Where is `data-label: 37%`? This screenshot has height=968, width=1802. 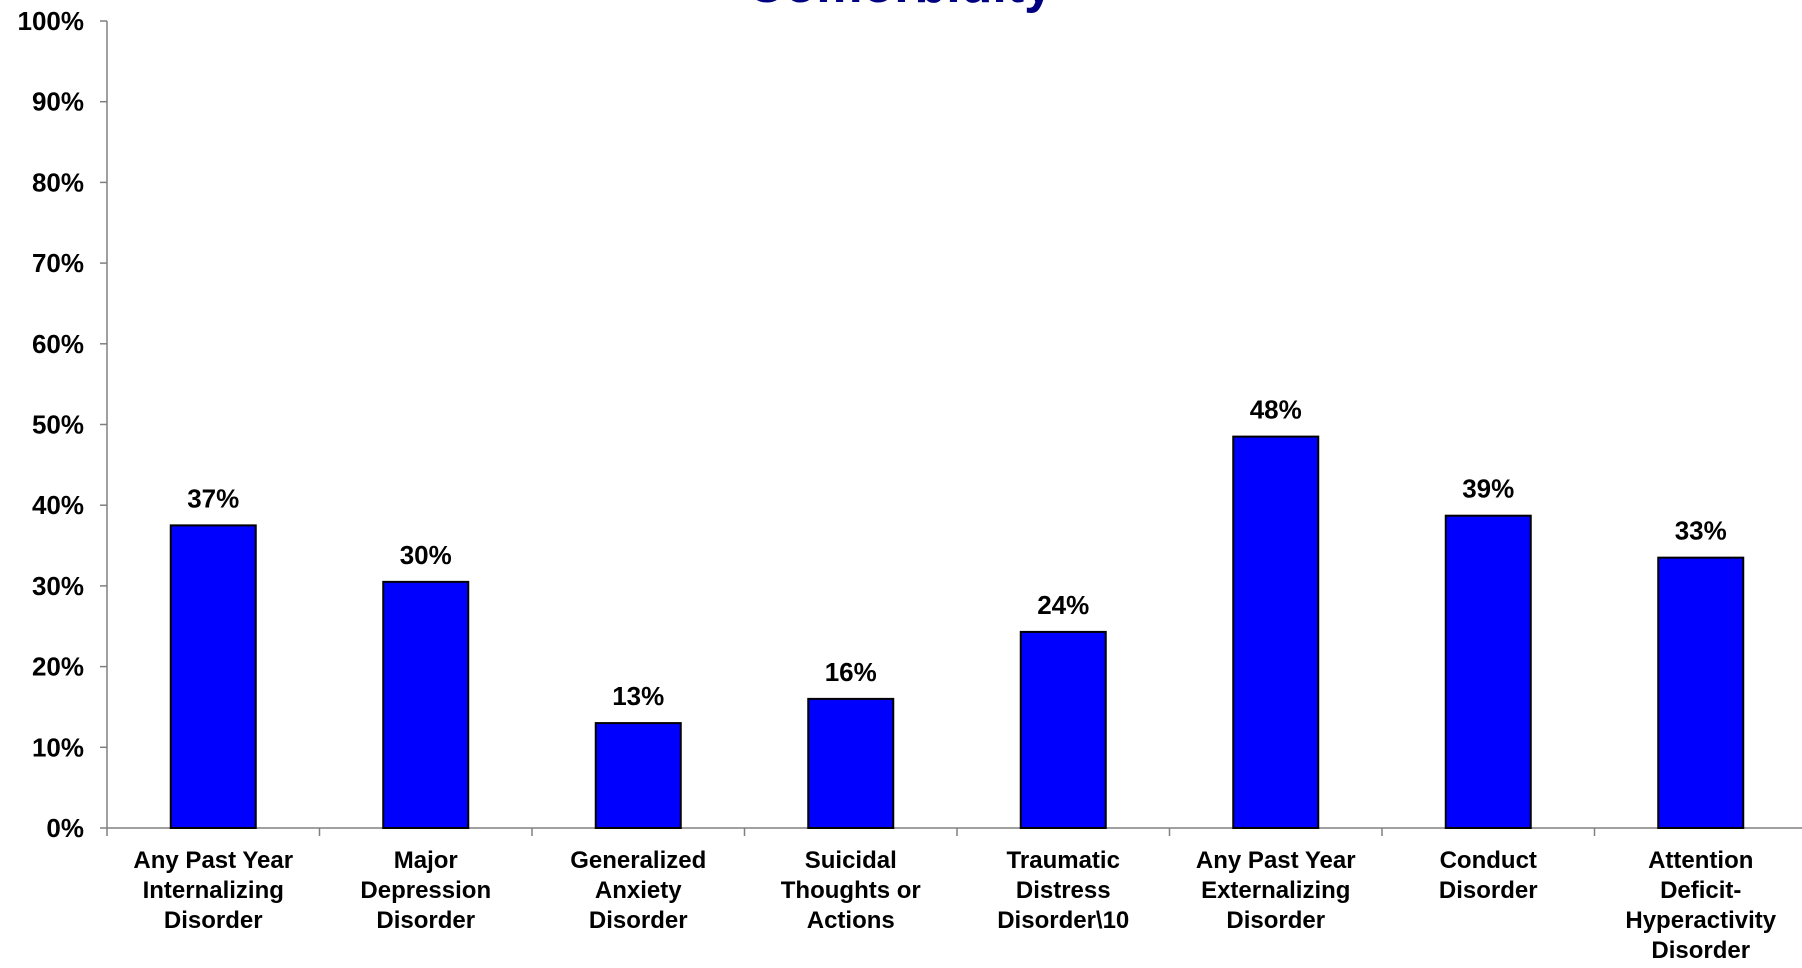 data-label: 37% is located at coordinates (213, 498).